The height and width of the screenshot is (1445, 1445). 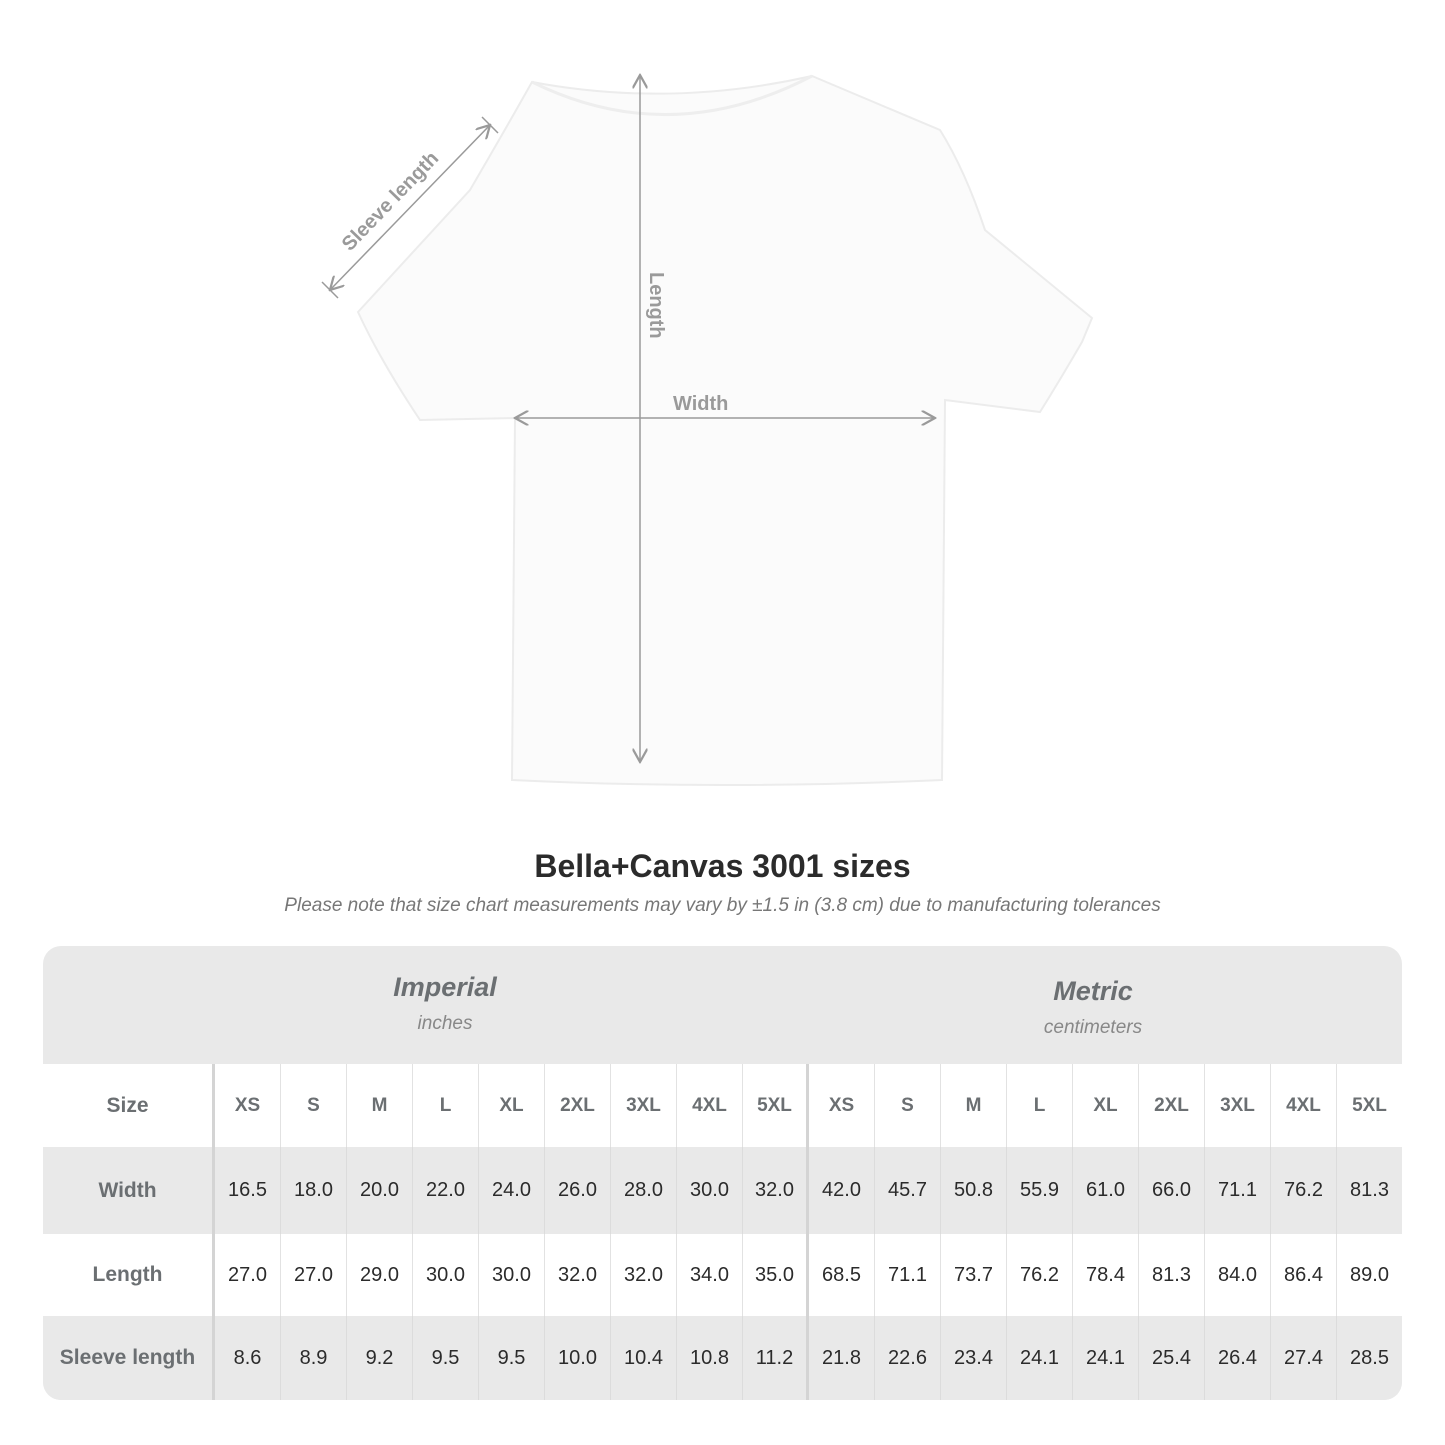 I want to click on imperial-value-cell: 16.5, so click(x=248, y=1190).